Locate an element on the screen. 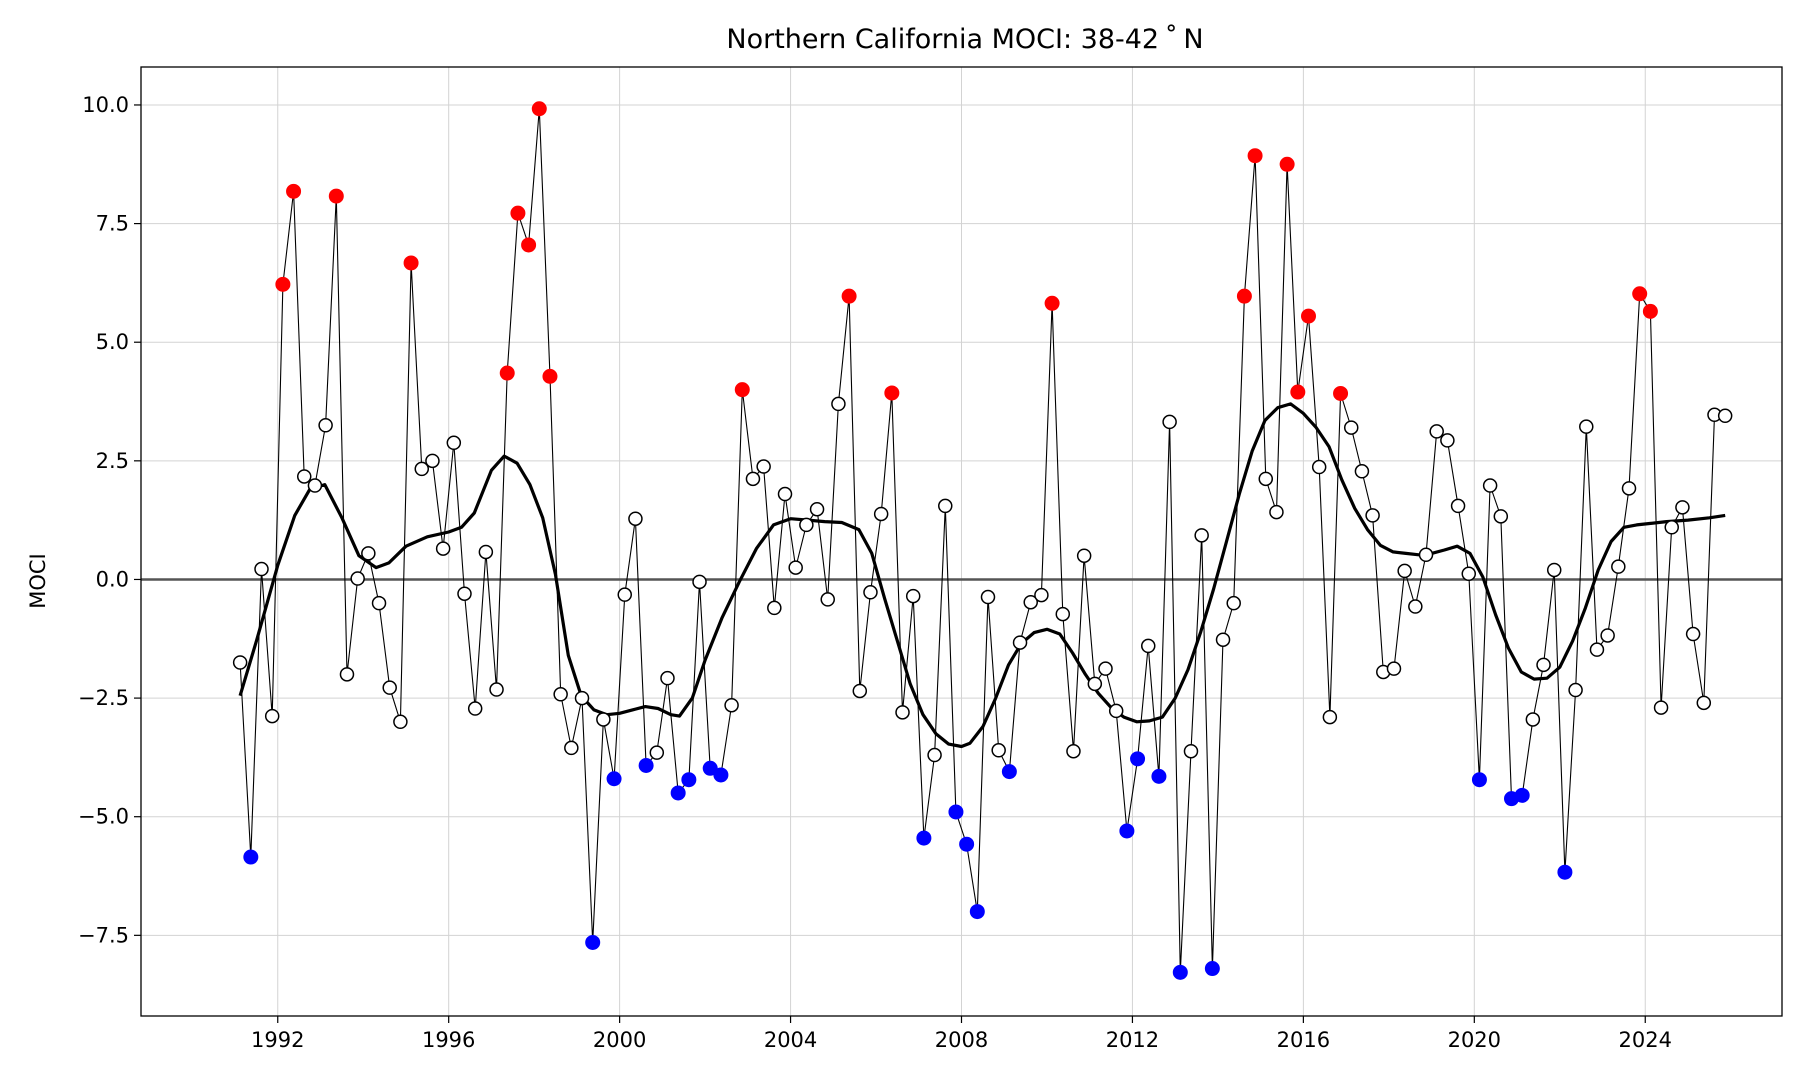 Image resolution: width=1800 pixels, height=1080 pixels. x-tick-label: 2004 is located at coordinates (790, 1040).